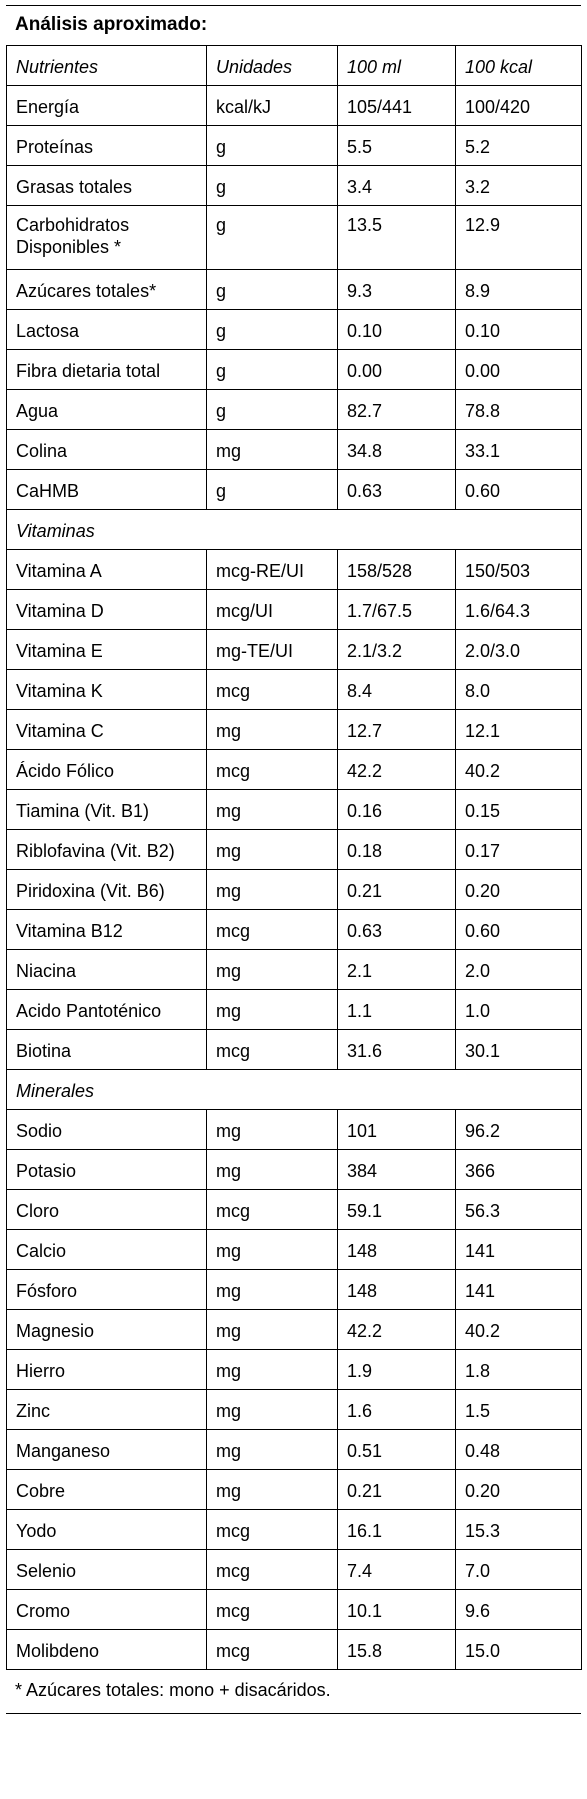 The image size is (587, 1799). Describe the element at coordinates (106, 849) in the screenshot. I see `table-cell: Riblofavina (Vit. B2)` at that location.